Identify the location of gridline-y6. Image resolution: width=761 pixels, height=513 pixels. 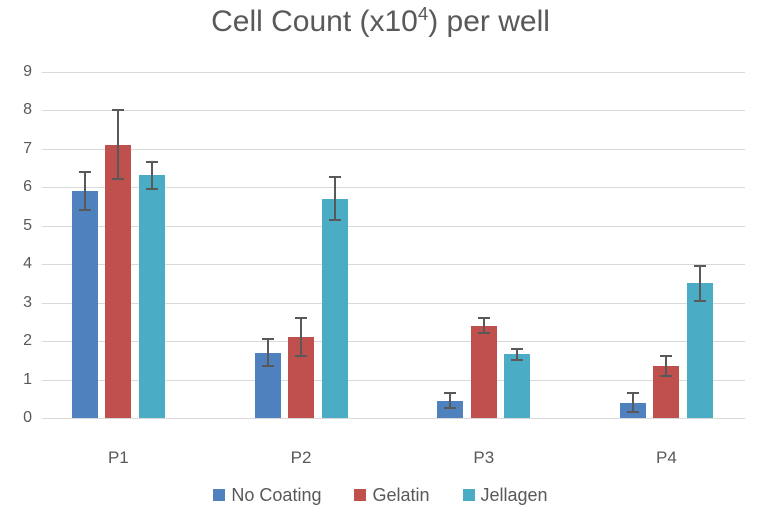
(393, 187).